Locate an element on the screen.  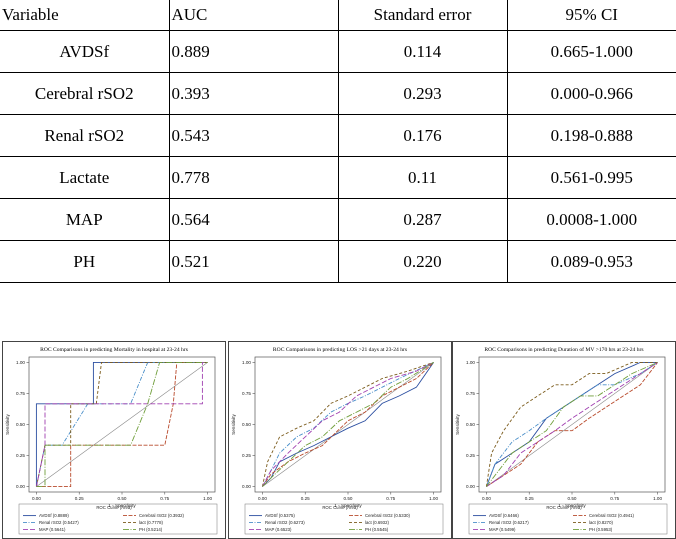
cell-standard-error: 0.114 is located at coordinates (422, 51).